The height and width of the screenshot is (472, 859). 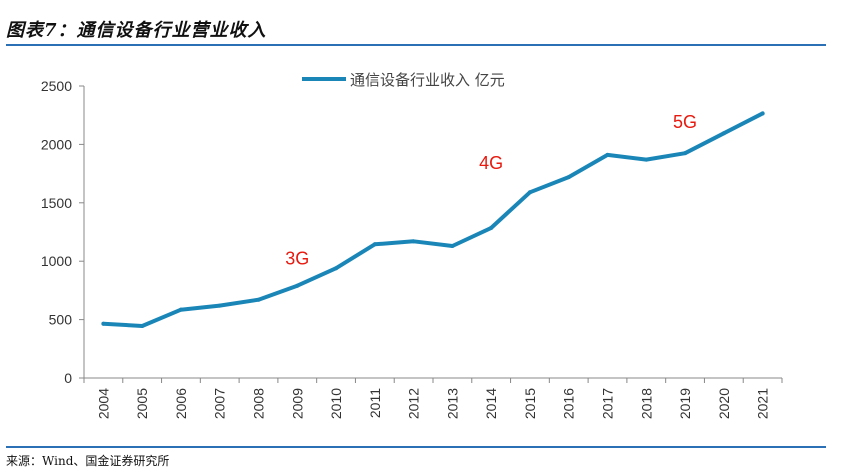 What do you see at coordinates (181, 403) in the screenshot?
I see `x-tick-label: 2006` at bounding box center [181, 403].